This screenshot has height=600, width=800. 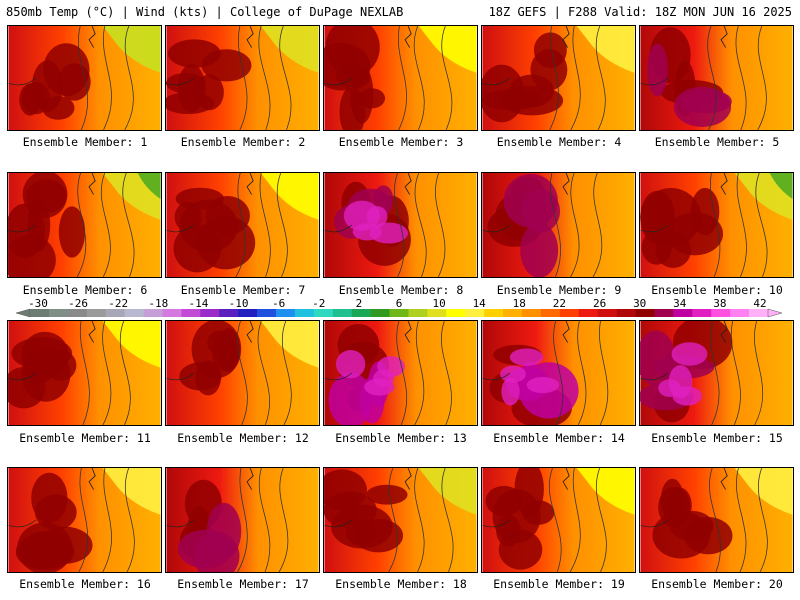 What do you see at coordinates (243, 584) in the screenshot?
I see `ensemble-member-label: Ensemble Member: 17` at bounding box center [243, 584].